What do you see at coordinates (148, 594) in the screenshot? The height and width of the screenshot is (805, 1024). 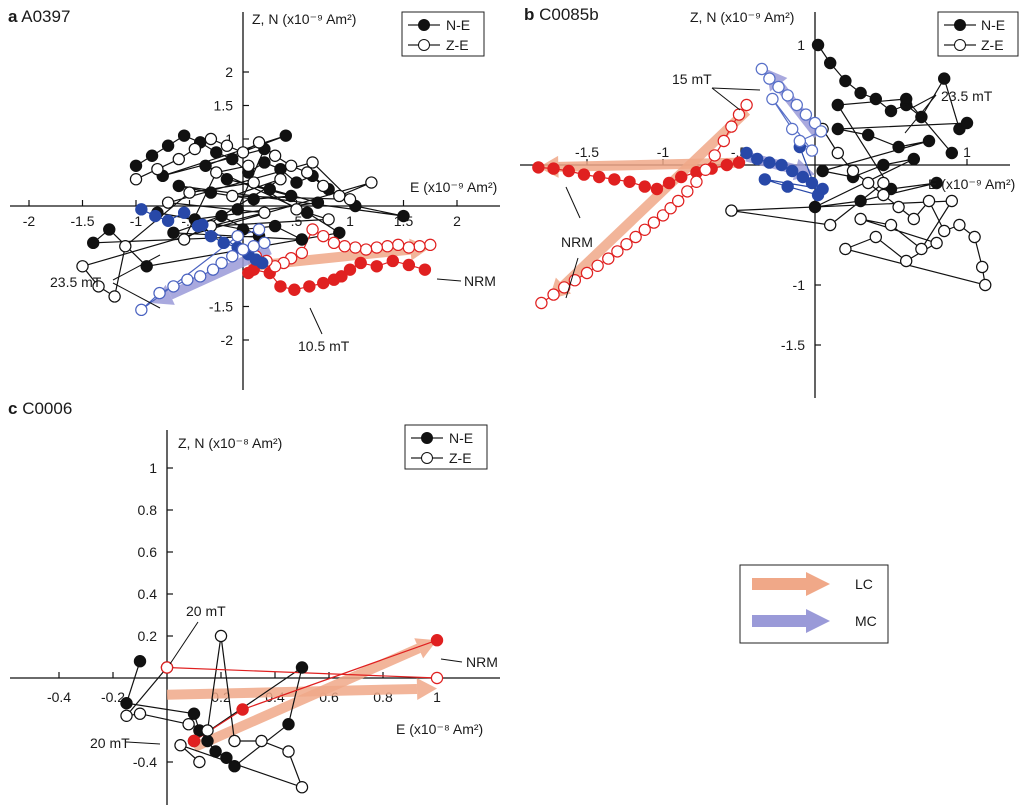 I see `y-tick-label: 0.4` at bounding box center [148, 594].